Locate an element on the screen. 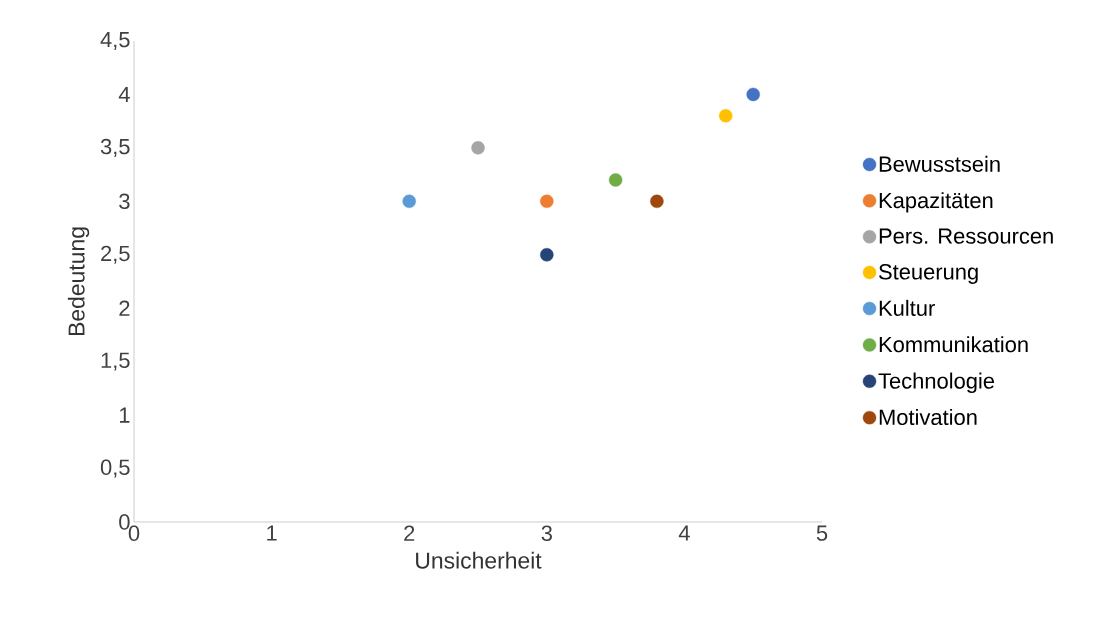 This screenshot has height=626, width=1094. legend-label: Kapazitäten is located at coordinates (936, 202).